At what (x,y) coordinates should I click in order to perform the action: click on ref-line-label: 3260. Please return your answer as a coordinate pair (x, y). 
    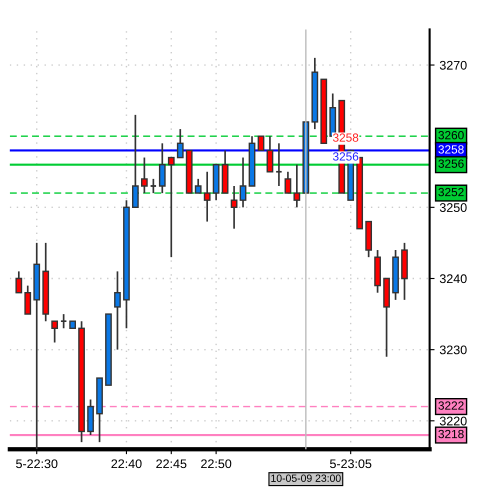
    Looking at the image, I should click on (451, 135).